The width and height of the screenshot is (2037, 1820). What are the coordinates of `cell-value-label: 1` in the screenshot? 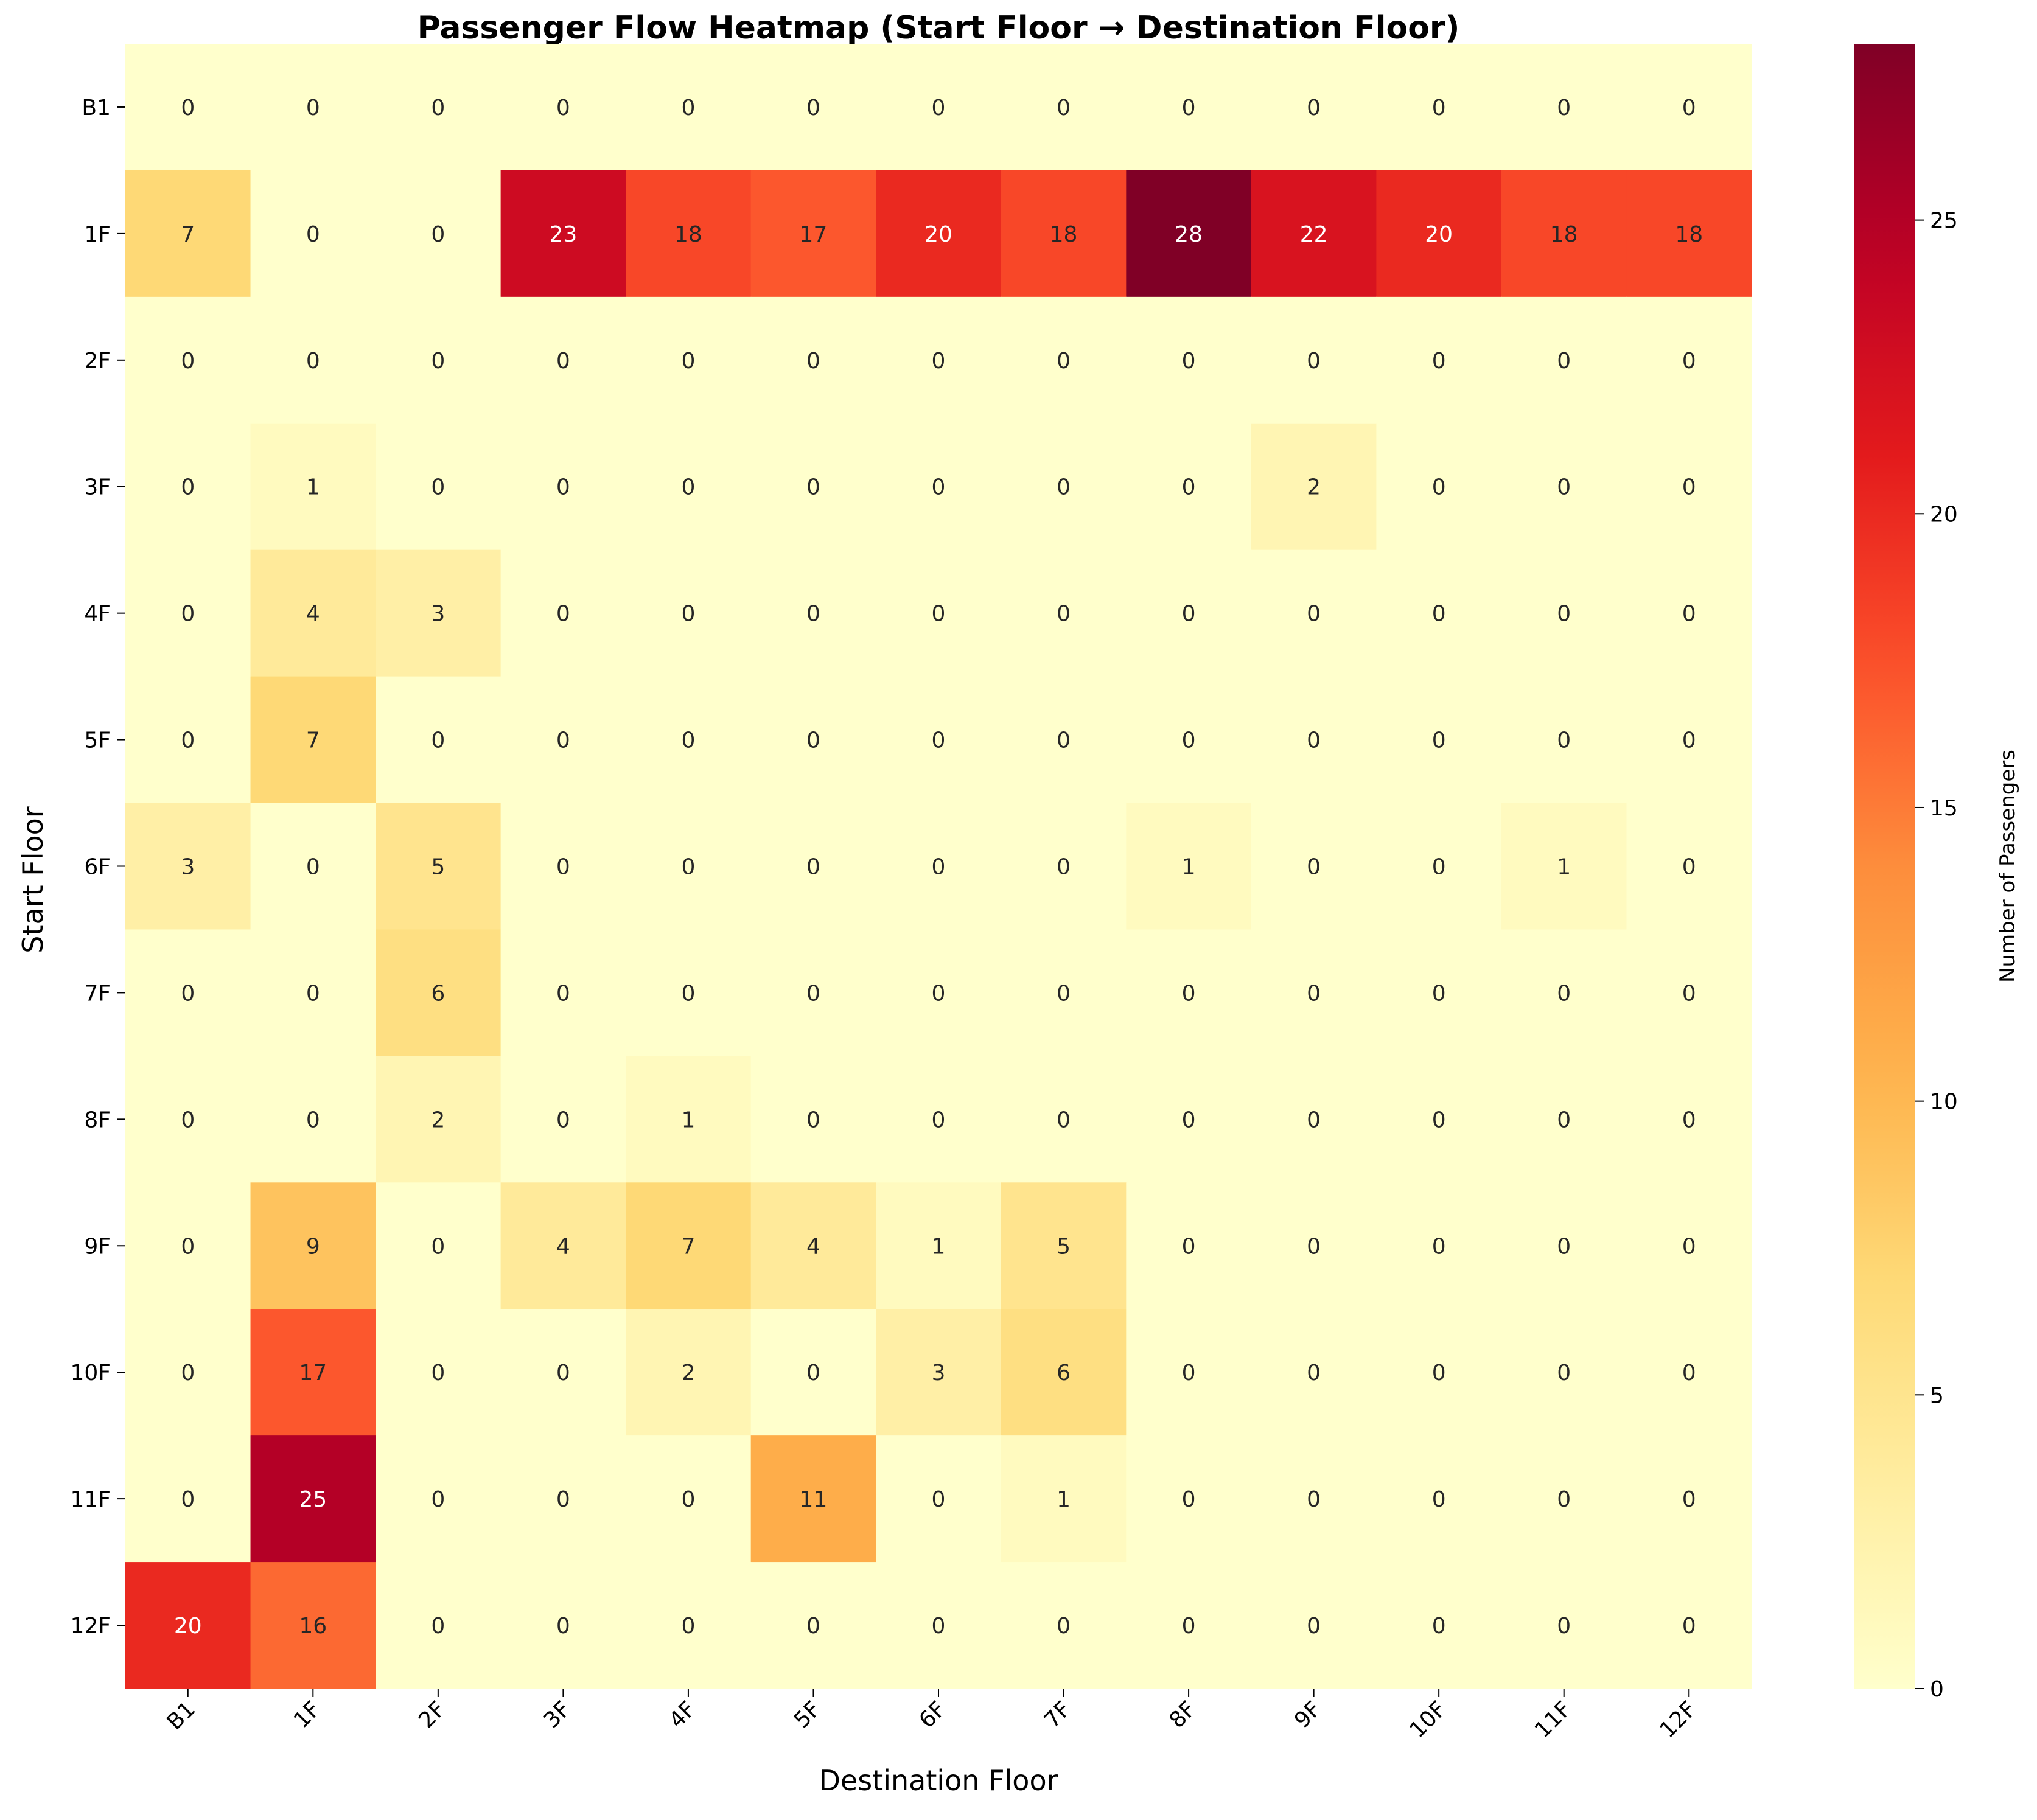 It's located at (688, 1119).